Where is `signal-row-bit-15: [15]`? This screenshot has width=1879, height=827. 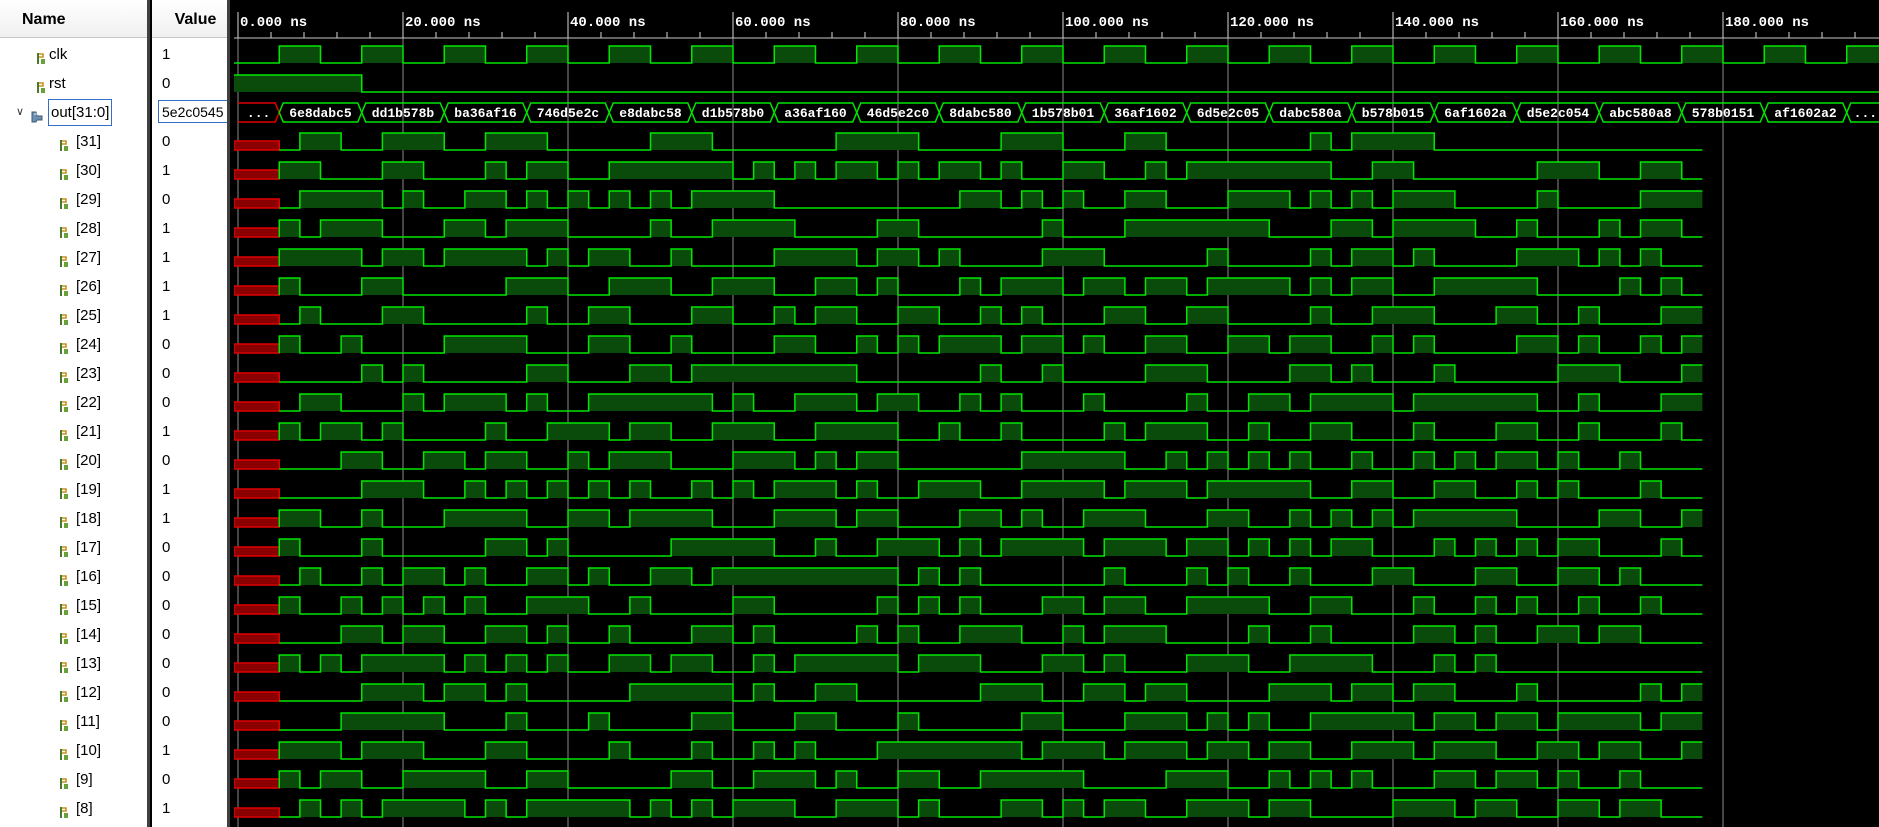 signal-row-bit-15: [15] is located at coordinates (73, 605).